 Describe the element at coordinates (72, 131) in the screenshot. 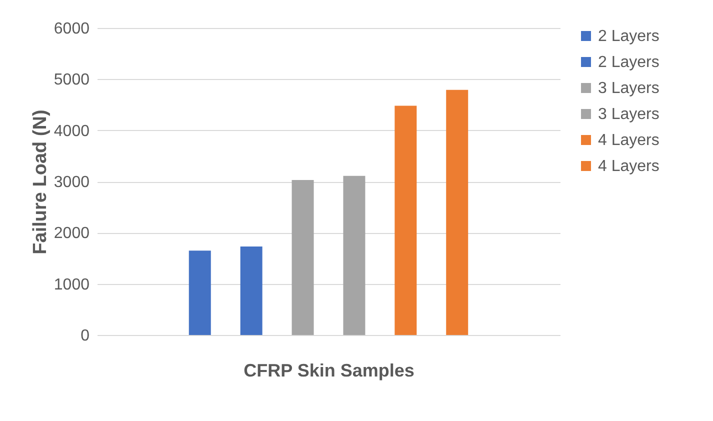

I see `y-tick-label: 4000` at that location.